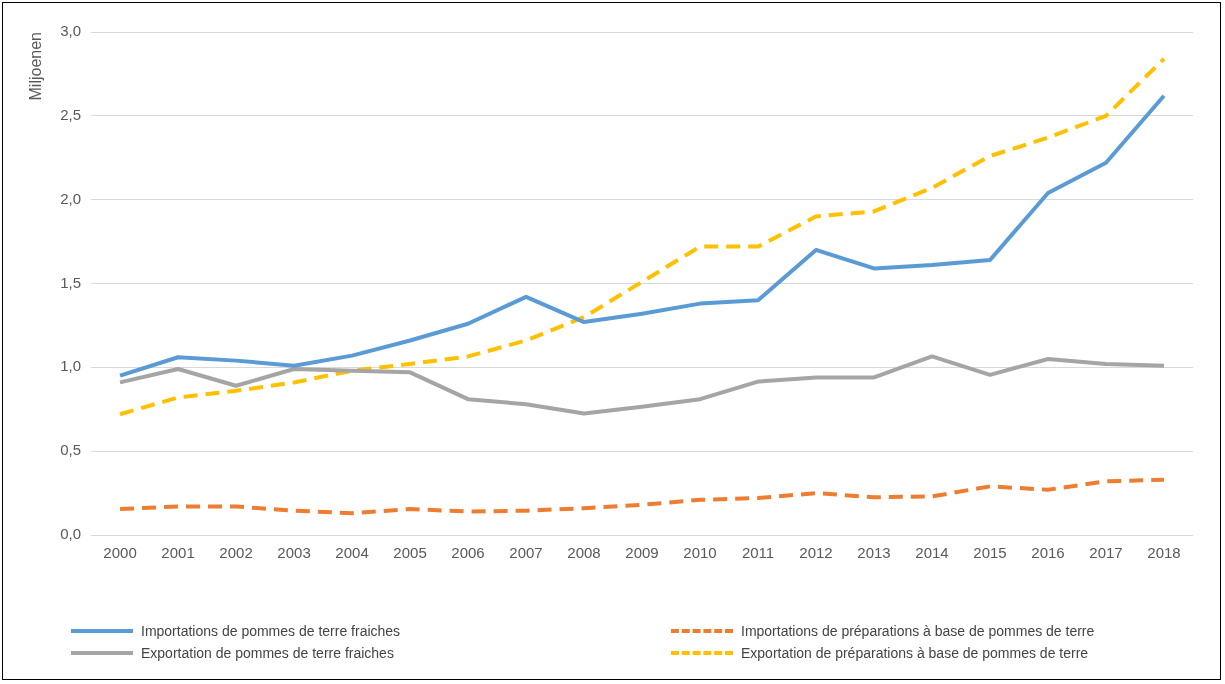  I want to click on x-tick-label: 2011, so click(758, 553).